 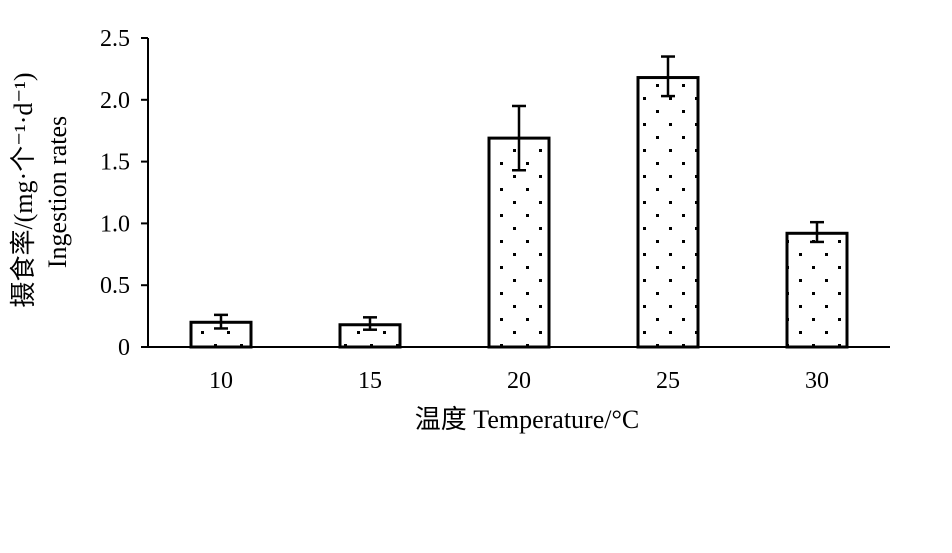 What do you see at coordinates (57, 192) in the screenshot?
I see `y-axis-label-line2: Ingestion rates` at bounding box center [57, 192].